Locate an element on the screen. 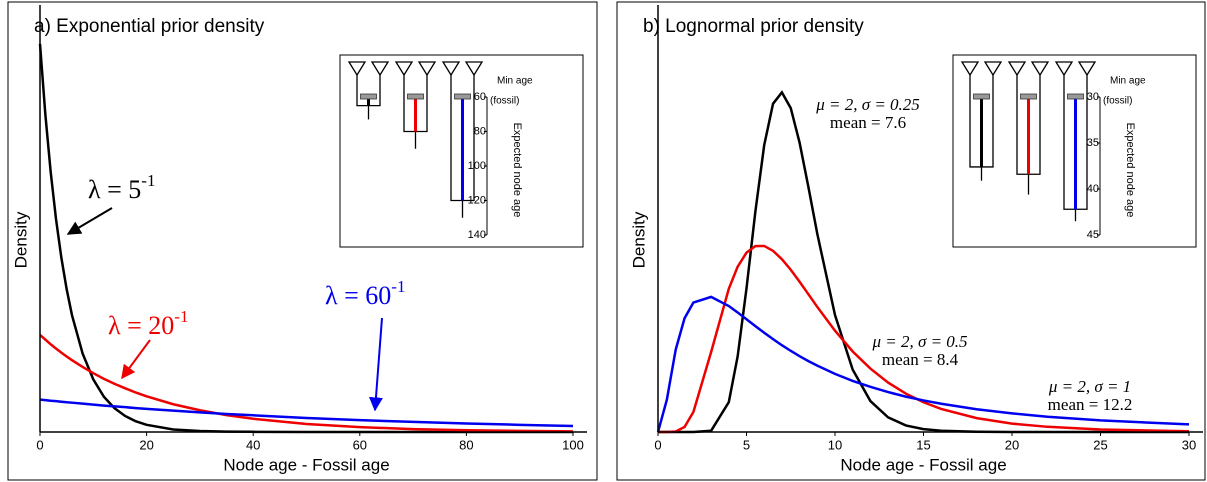  curve-label-main: λ = 60 is located at coordinates (358, 295).